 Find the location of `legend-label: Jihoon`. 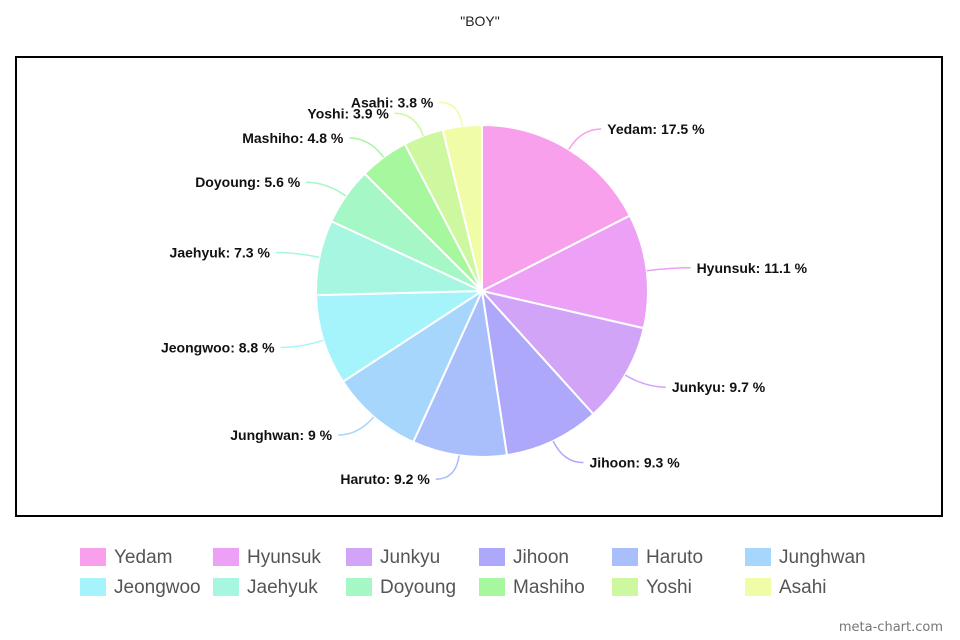

legend-label: Jihoon is located at coordinates (541, 557).